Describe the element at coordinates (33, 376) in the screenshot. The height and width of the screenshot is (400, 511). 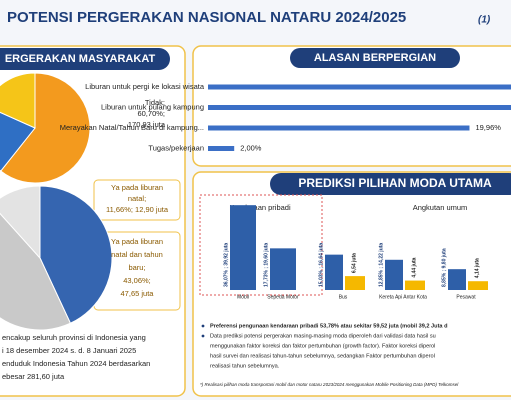
I see `label-line: ebesar 281,60 juta` at that location.